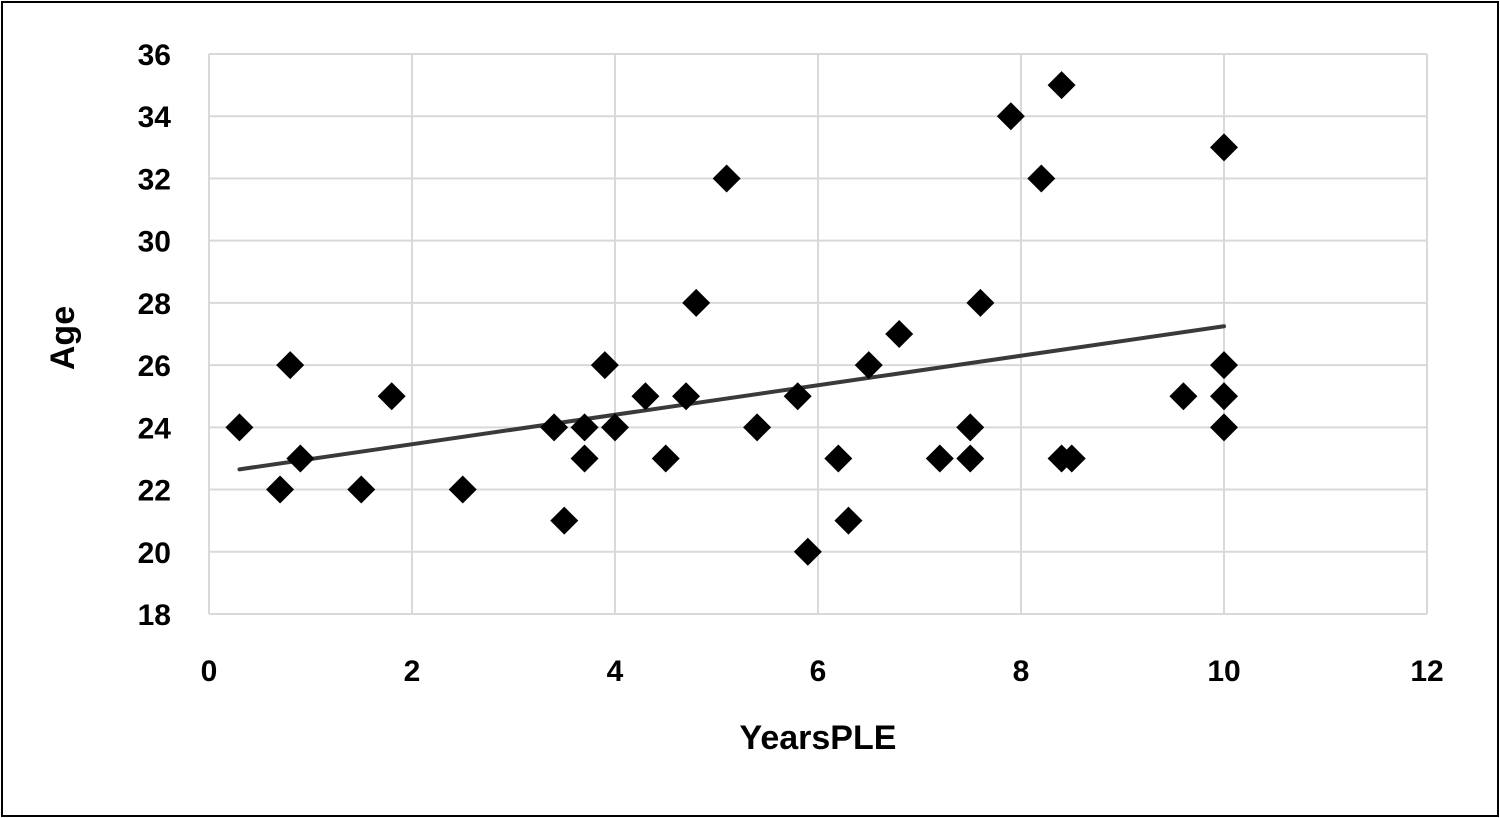 This screenshot has width=1500, height=818. I want to click on y-axis-title: Age, so click(63, 338).